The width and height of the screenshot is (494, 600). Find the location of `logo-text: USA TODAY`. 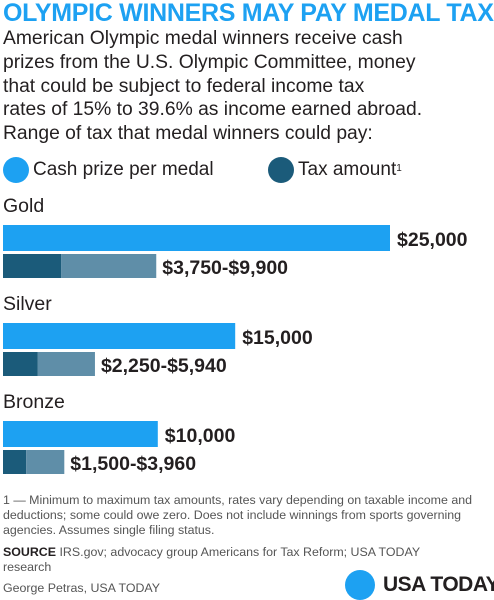

logo-text: USA TODAY is located at coordinates (438, 584).